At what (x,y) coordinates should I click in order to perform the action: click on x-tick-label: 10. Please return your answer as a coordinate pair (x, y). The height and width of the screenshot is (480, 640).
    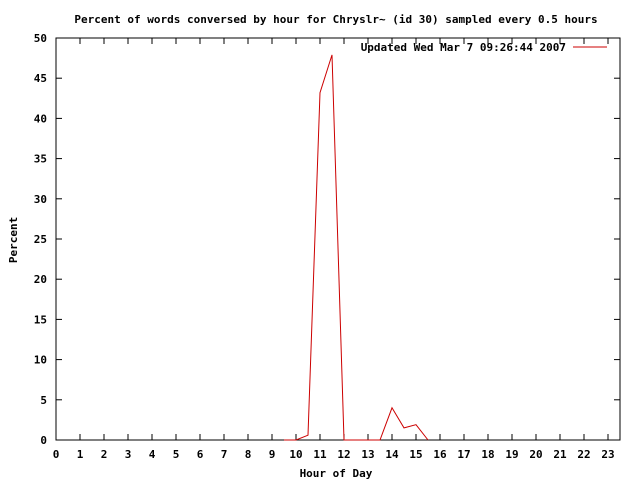
    Looking at the image, I should click on (295, 454).